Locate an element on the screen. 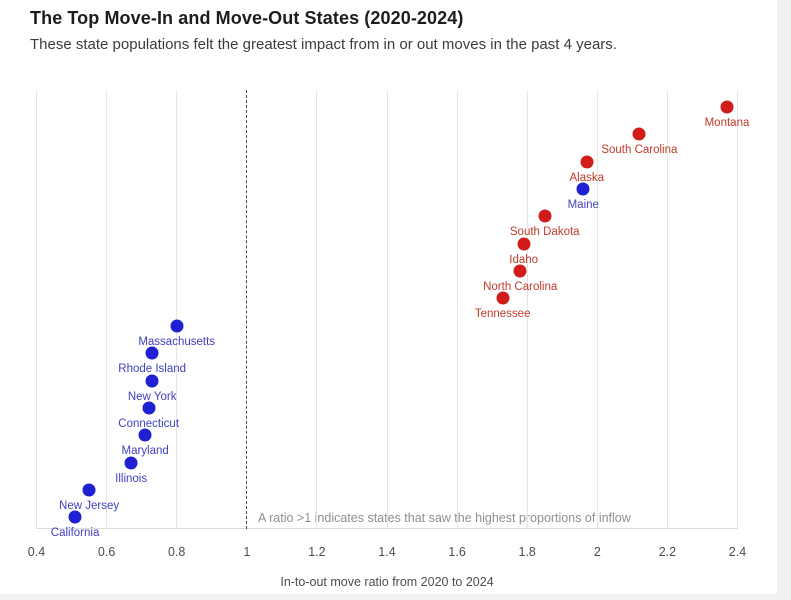  x-tick-label: 1.8 is located at coordinates (527, 552).